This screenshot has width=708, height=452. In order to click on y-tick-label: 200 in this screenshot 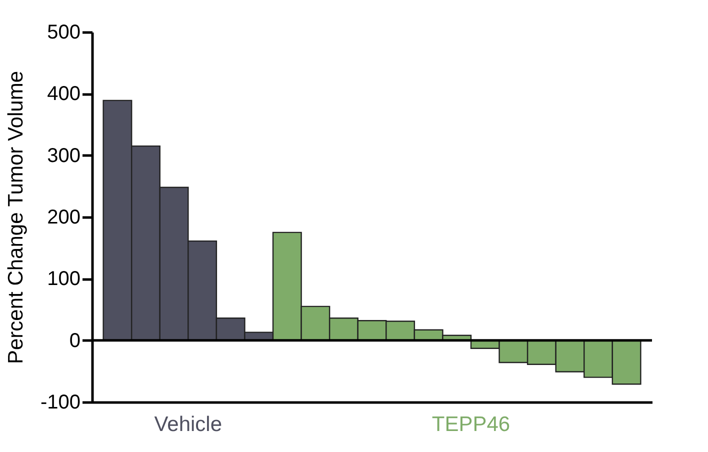, I will do `click(63, 217)`.